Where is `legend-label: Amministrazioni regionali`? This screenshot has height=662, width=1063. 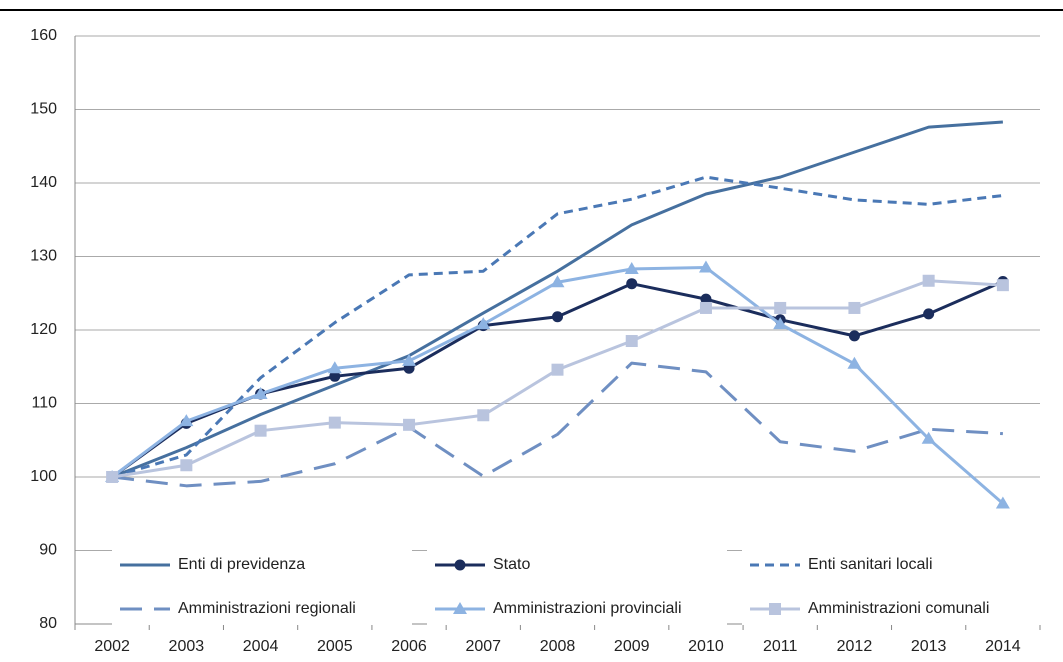 legend-label: Amministrazioni regionali is located at coordinates (267, 608).